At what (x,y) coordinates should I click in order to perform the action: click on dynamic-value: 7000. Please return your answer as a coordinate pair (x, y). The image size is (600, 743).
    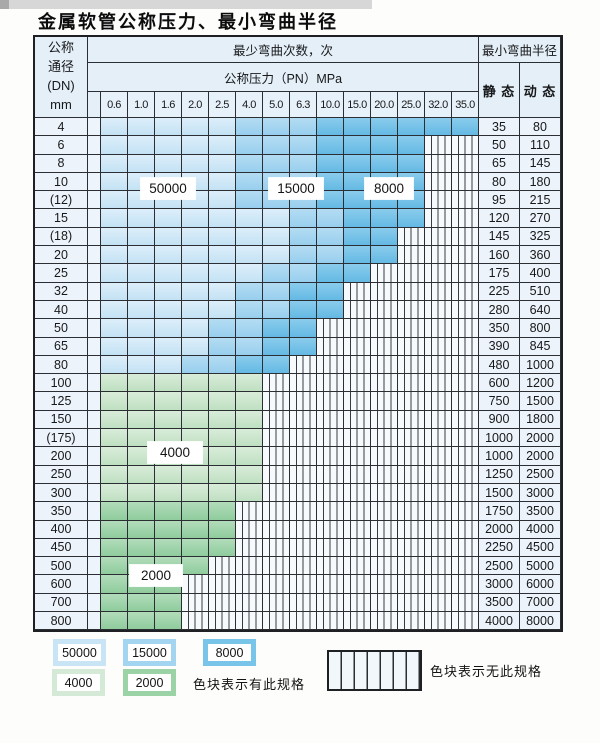
    Looking at the image, I should click on (540, 603).